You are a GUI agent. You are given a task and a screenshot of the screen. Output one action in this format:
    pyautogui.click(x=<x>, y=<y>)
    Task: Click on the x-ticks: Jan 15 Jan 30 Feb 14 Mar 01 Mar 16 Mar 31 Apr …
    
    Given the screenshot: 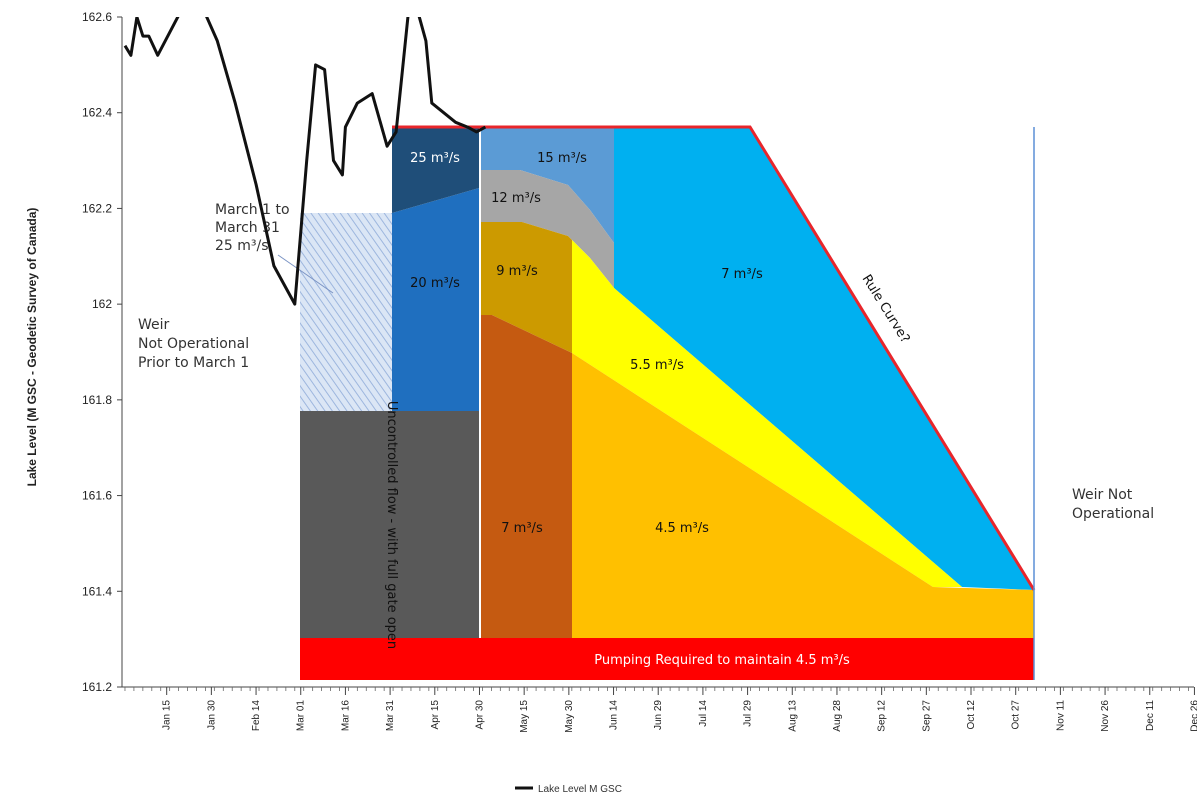 What is the action you would take?
    pyautogui.click(x=660, y=710)
    